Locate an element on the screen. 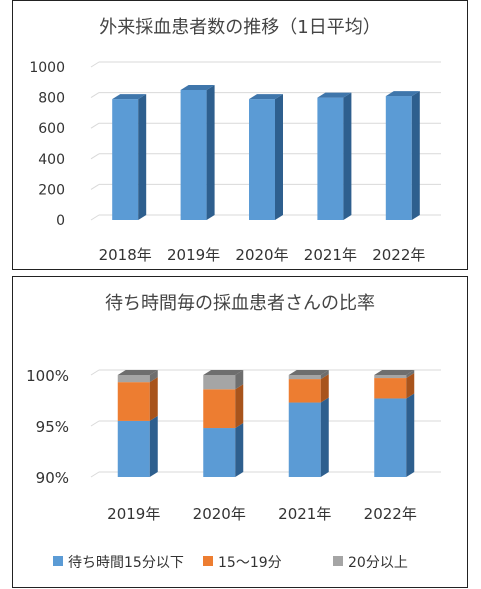  y-tick-label: 600 is located at coordinates (51, 129).